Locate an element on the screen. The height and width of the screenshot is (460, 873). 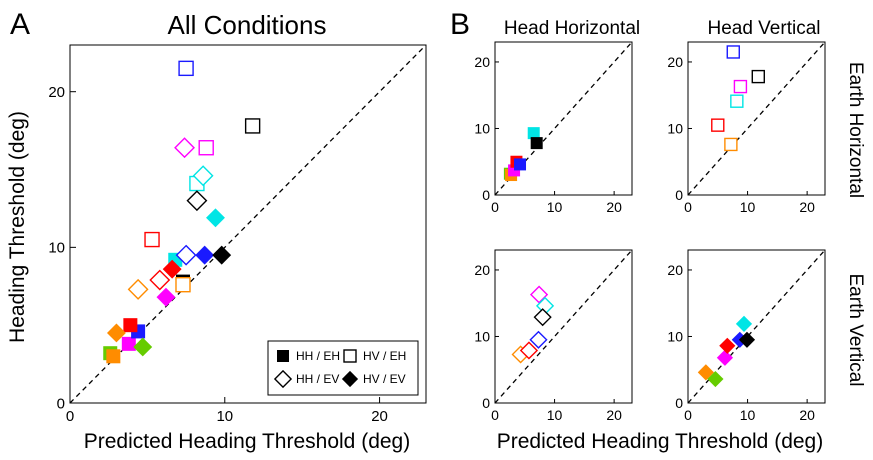
row-label-earth-horizontal: Earth Horizontal is located at coordinates (855, 130).